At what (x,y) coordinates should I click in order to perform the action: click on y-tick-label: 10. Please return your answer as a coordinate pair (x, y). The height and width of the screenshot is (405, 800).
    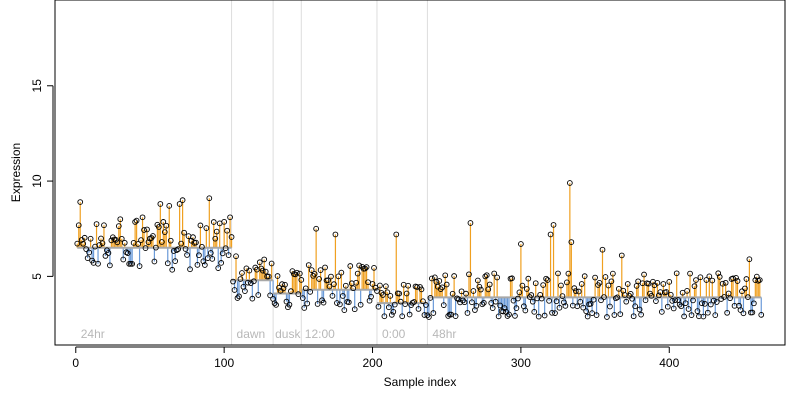
    Looking at the image, I should click on (37, 181).